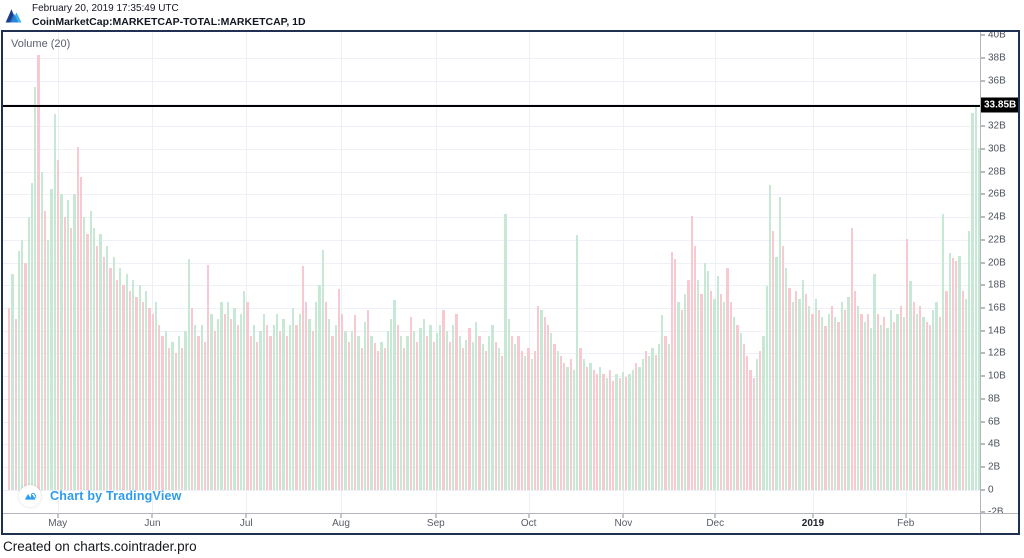 The image size is (1024, 558). I want to click on price-tick-label: 26B, so click(999, 194).